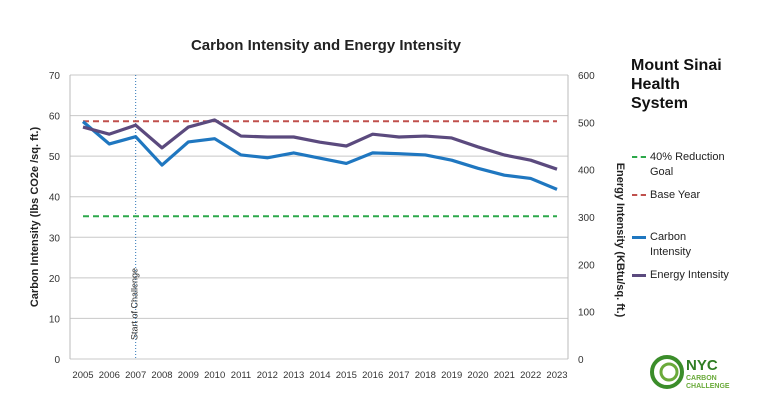 The image size is (770, 420). I want to click on y-tick-label: 10, so click(55, 319).